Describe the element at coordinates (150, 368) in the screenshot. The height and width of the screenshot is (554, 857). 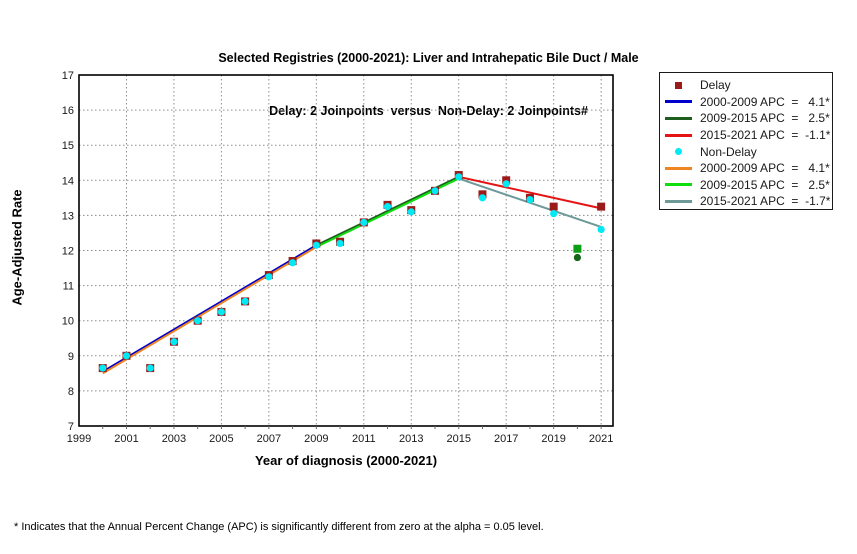
I see `nondelay-marker-2002` at that location.